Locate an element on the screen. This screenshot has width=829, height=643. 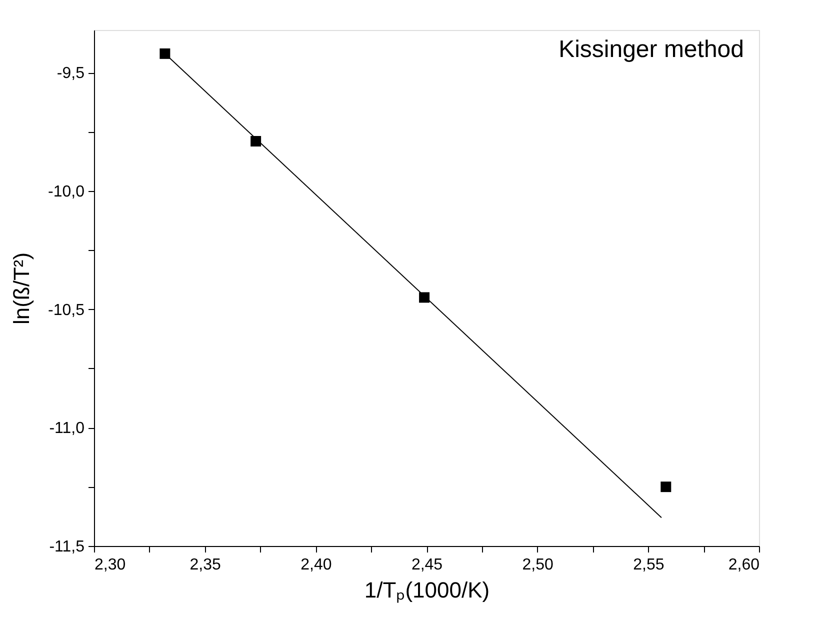
y-tick-label: -9,5 is located at coordinates (70, 73).